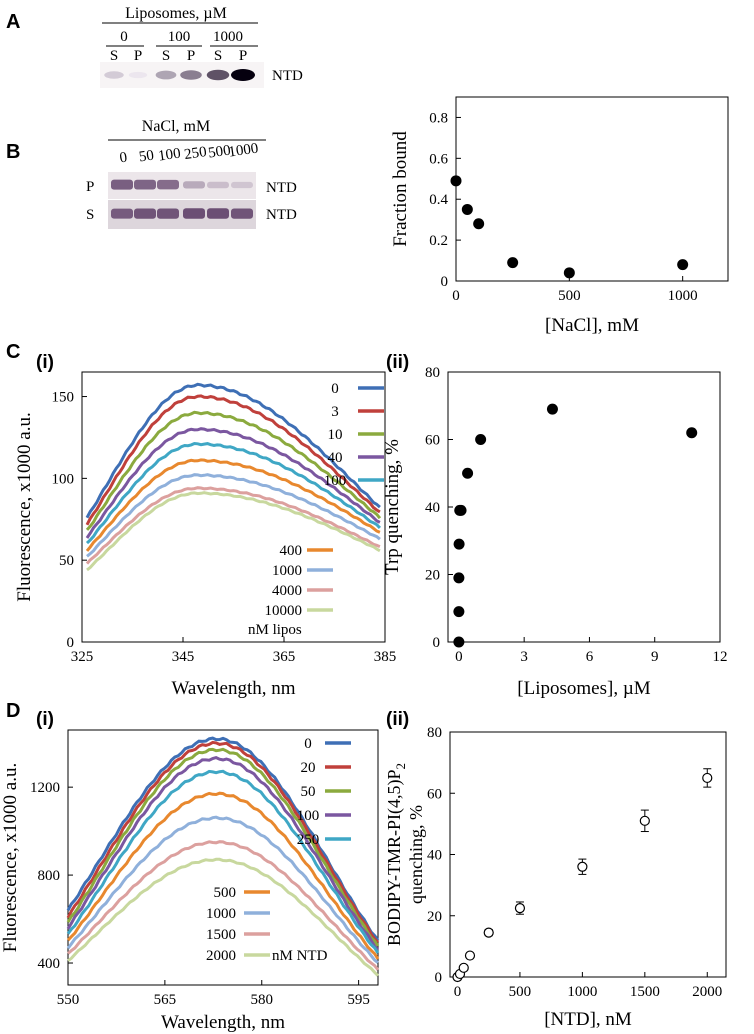 The width and height of the screenshot is (754, 1034). I want to click on c-ii-ytick-label-60: 60, so click(432, 441).